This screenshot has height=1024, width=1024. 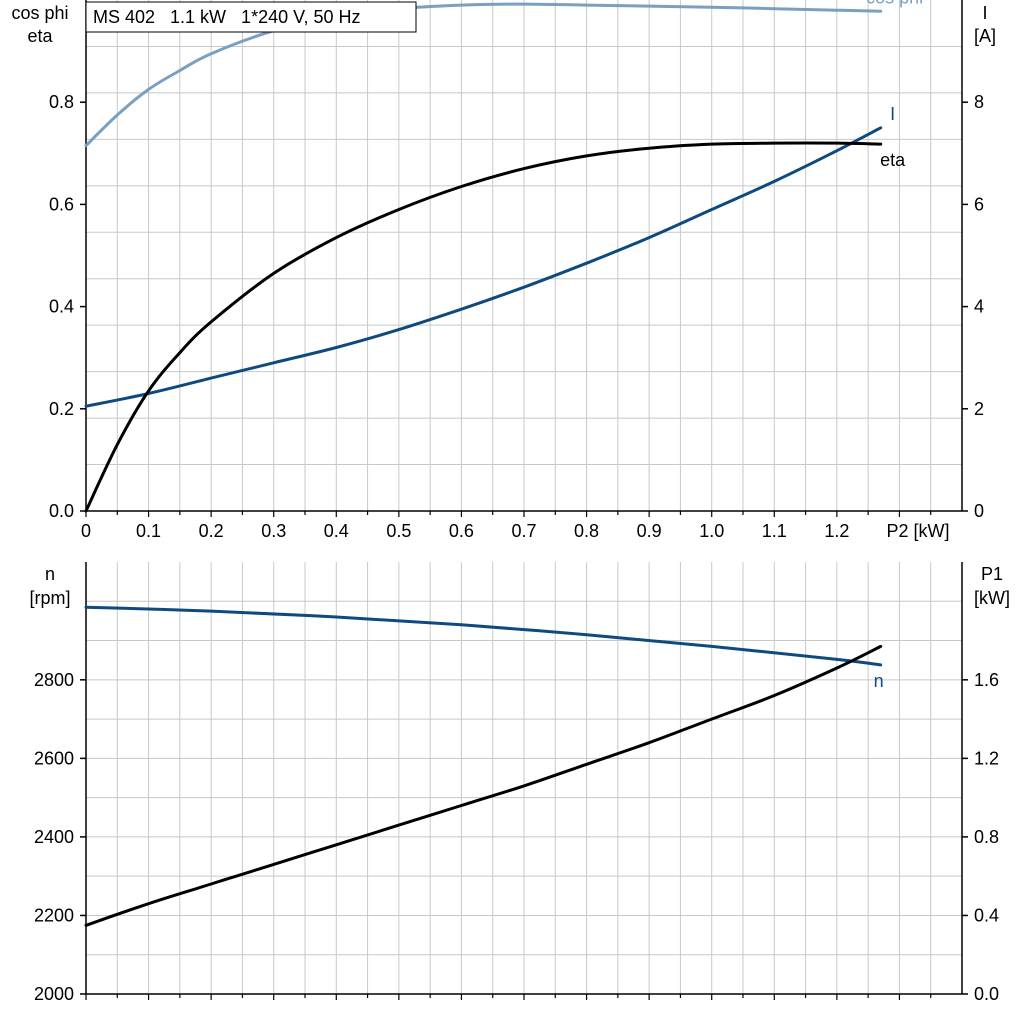 What do you see at coordinates (893, 160) in the screenshot?
I see `series-eta-label: eta` at bounding box center [893, 160].